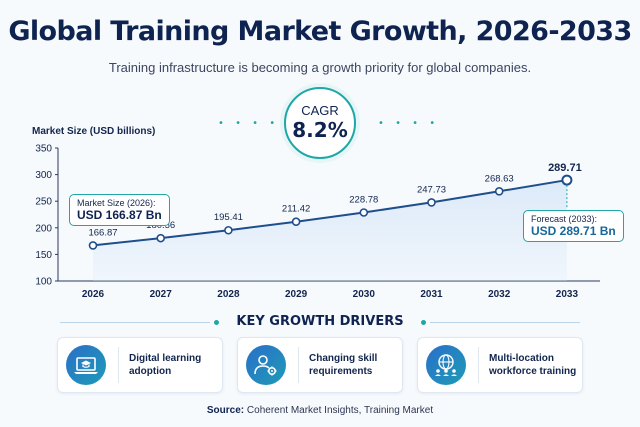  I want to click on source-label: Source:, so click(225, 410).